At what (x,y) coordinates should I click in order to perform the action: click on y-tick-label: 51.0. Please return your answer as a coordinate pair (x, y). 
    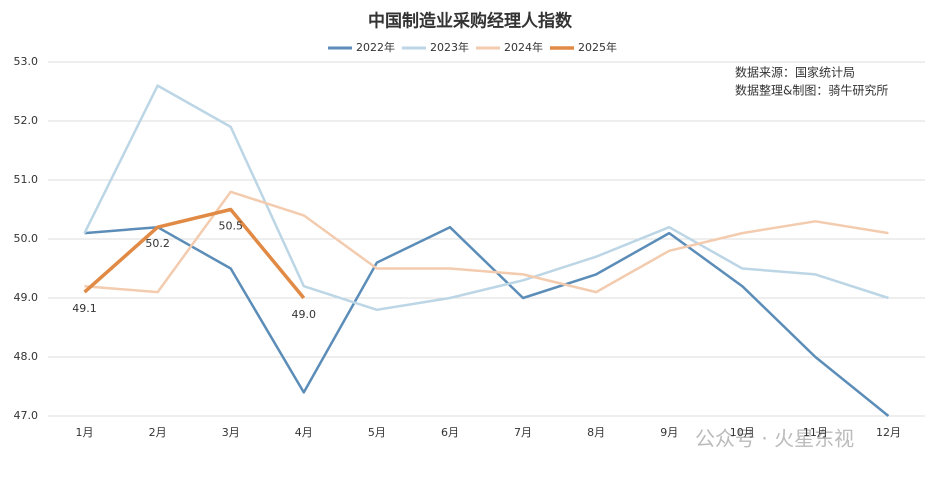
    Looking at the image, I should click on (26, 179).